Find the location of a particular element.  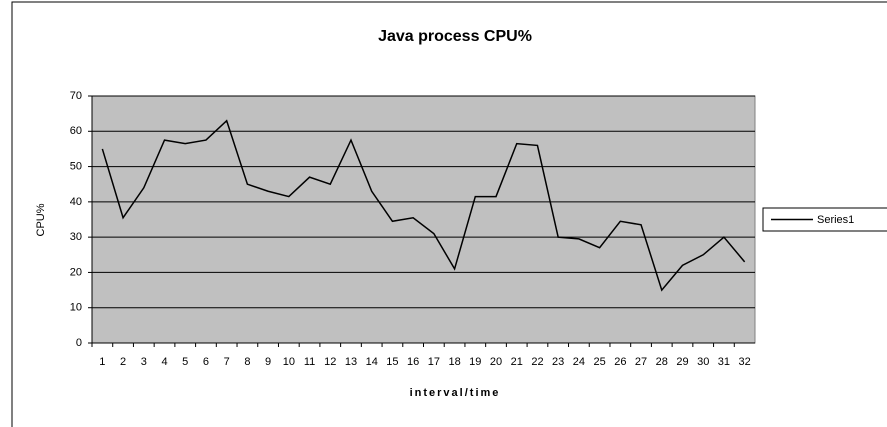

x-tick-label: 14 is located at coordinates (372, 362).